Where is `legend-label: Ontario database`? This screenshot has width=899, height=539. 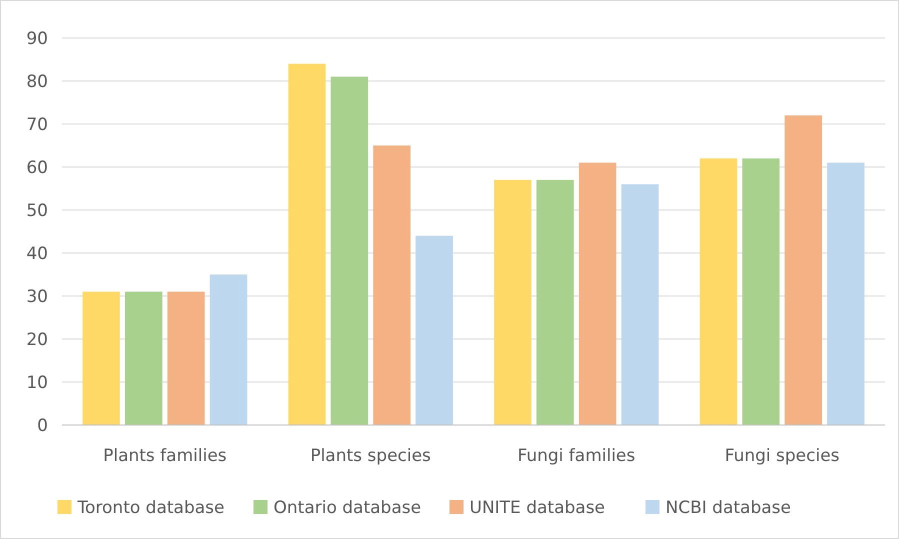 legend-label: Ontario database is located at coordinates (348, 508).